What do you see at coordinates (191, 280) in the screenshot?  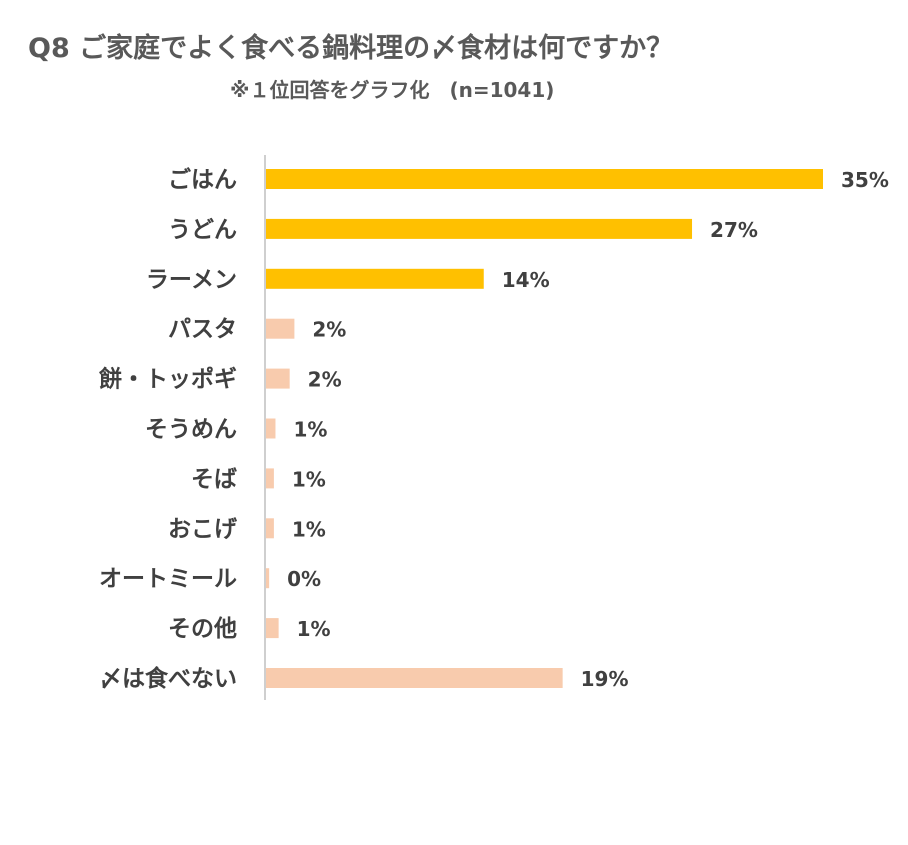 I see `category-label: ラーメン` at bounding box center [191, 280].